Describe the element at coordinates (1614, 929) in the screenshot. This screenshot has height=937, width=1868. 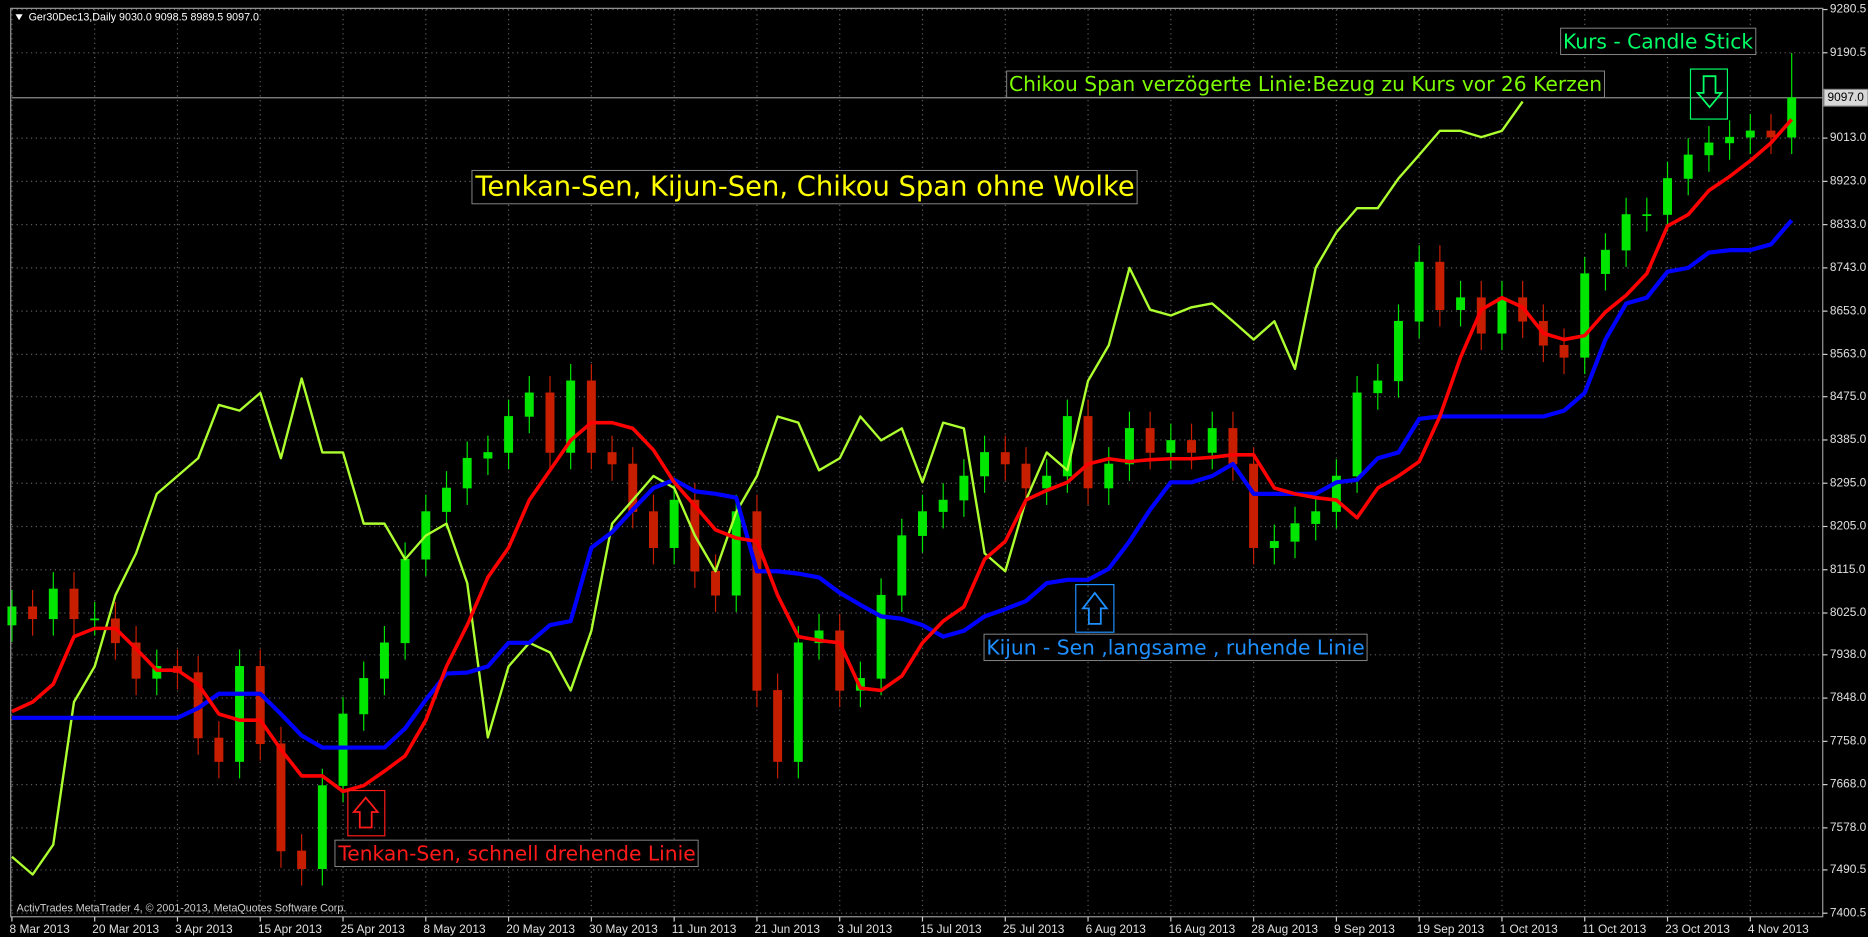
I see `x-tick-label: 11 Oct 2013` at that location.